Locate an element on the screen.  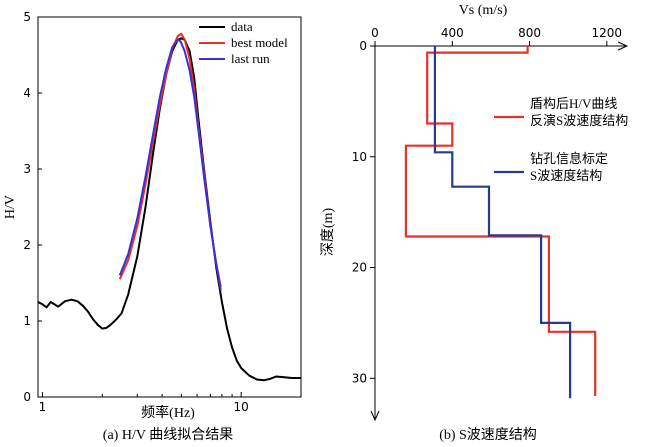
a-xtick-label: 1 is located at coordinates (43, 407).